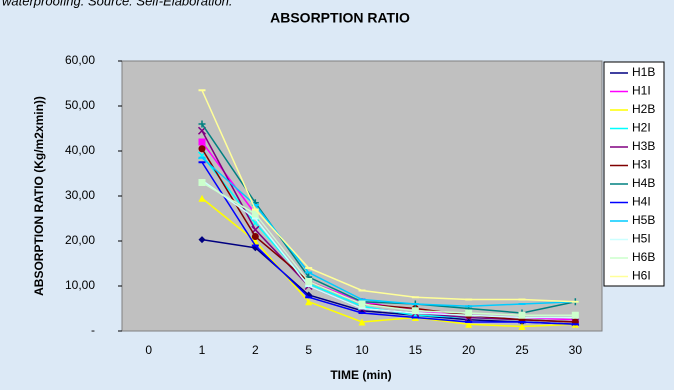 This screenshot has width=674, height=390. What do you see at coordinates (93, 330) in the screenshot?
I see `y-tick-label: -` at bounding box center [93, 330].